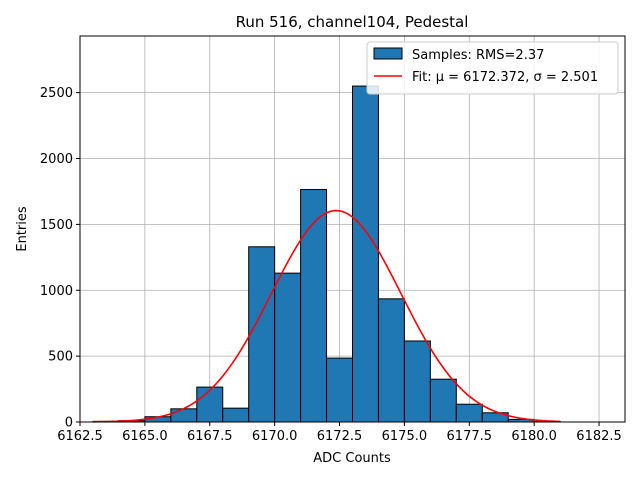 The width and height of the screenshot is (640, 480). Describe the element at coordinates (405, 436) in the screenshot. I see `x-tick-label: 6175.0` at that location.